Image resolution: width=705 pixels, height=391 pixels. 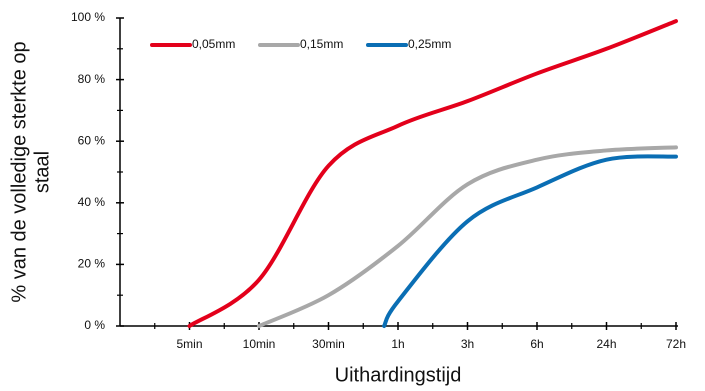 I want to click on legend-label: 0,25mm, so click(x=429, y=44).